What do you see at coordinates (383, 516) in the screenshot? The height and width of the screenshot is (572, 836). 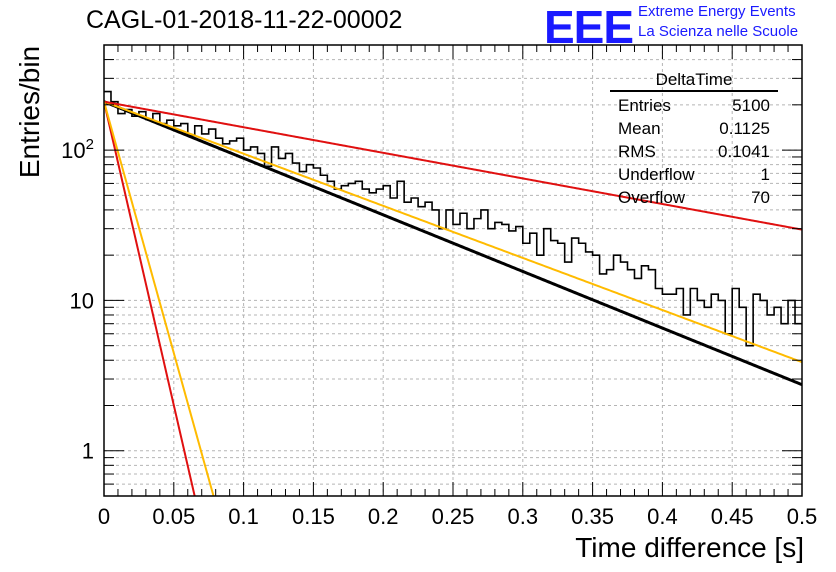 I see `x-tick-label: 0.2` at bounding box center [383, 516].